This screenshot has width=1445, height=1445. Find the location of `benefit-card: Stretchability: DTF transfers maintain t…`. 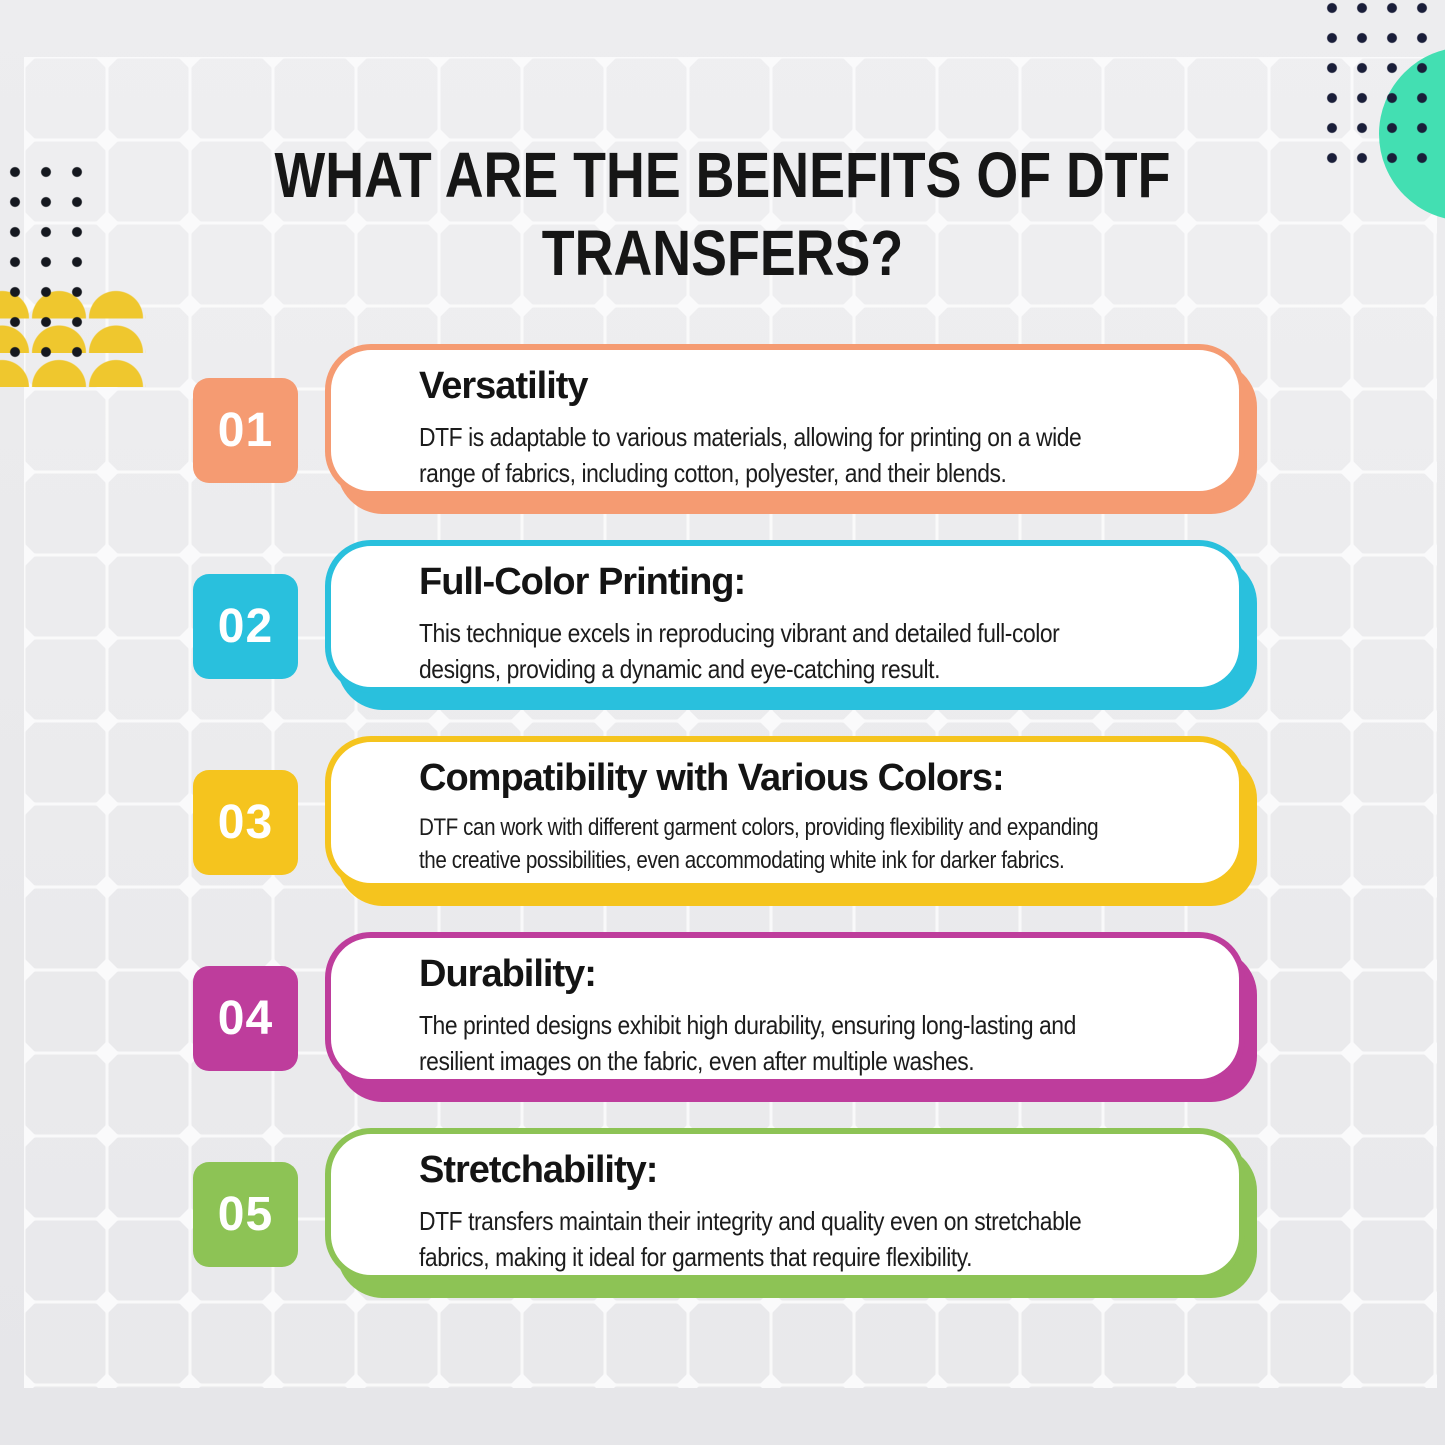

benefit-card: Stretchability: DTF transfers maintain t… is located at coordinates (785, 1204).